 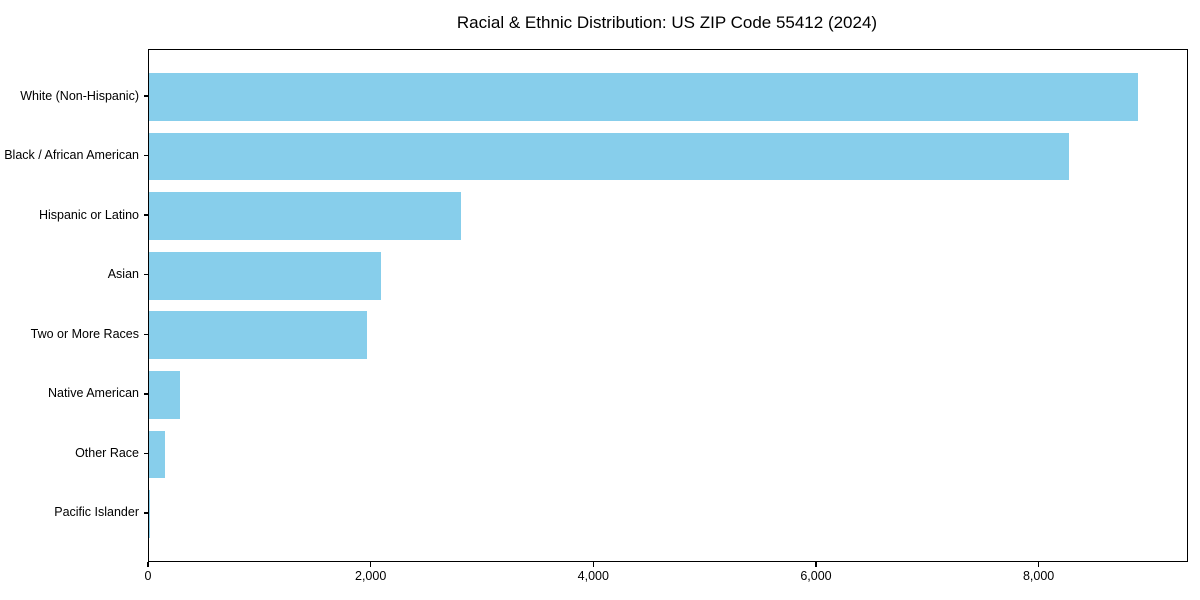 What do you see at coordinates (79, 95) in the screenshot?
I see `y-tick-label: White (Non-Hispanic)` at bounding box center [79, 95].